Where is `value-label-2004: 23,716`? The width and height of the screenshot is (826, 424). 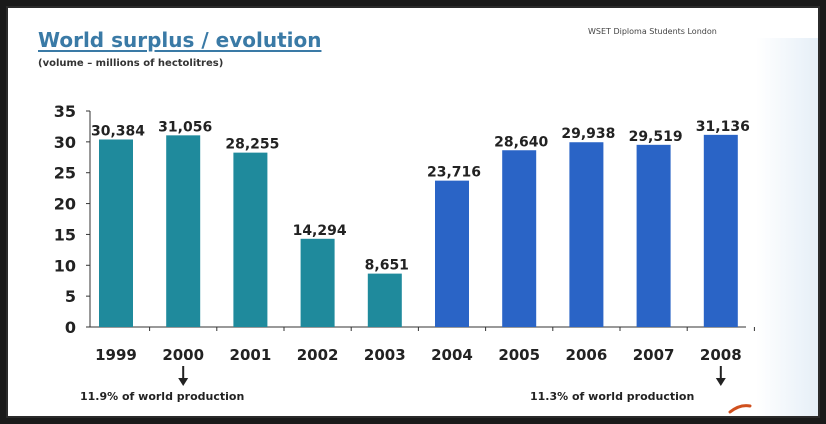
value-label-2004: 23,716 is located at coordinates (454, 173).